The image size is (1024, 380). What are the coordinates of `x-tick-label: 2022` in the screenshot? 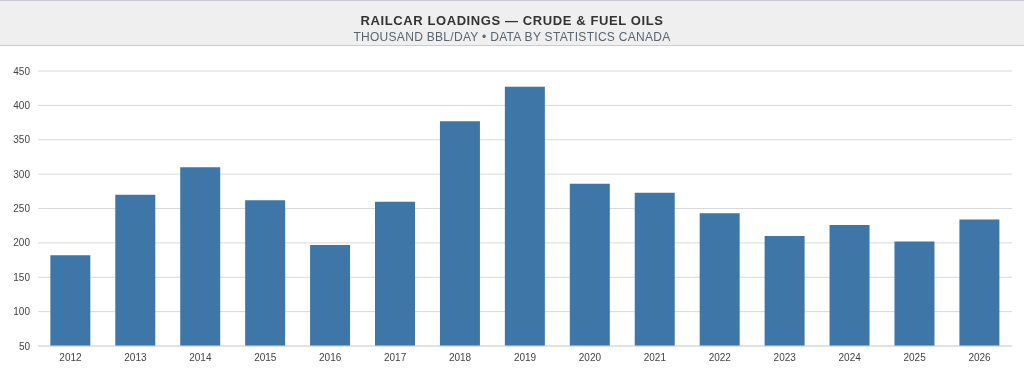 It's located at (720, 358).